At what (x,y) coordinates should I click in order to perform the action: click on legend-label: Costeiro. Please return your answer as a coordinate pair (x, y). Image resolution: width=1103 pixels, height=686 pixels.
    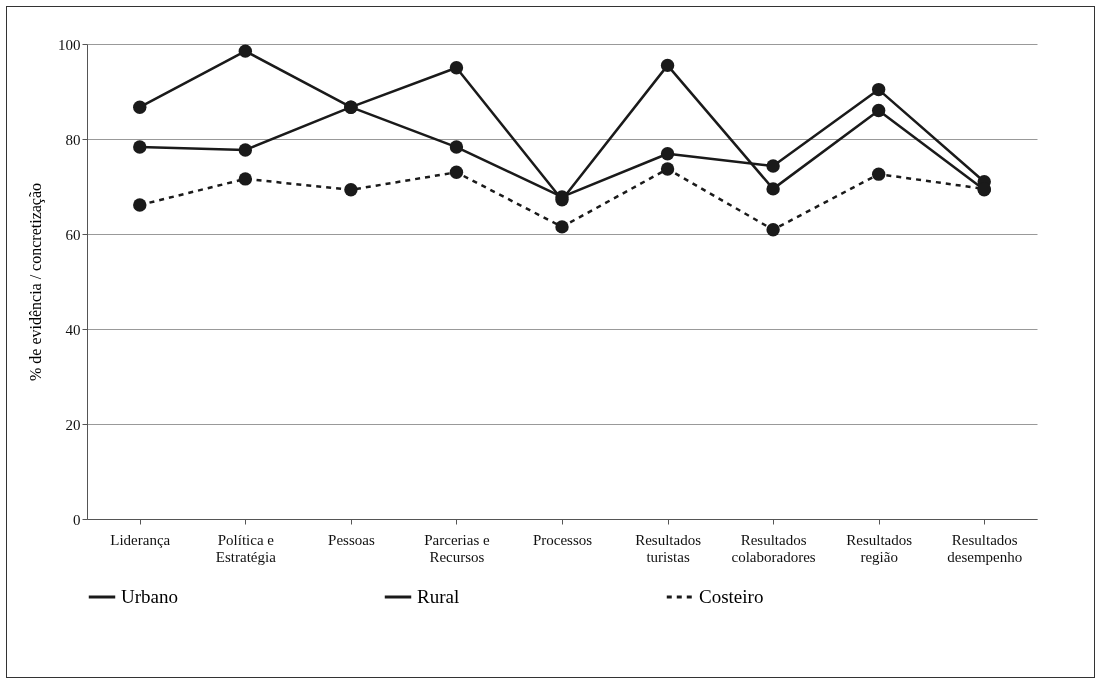
    Looking at the image, I should click on (731, 596).